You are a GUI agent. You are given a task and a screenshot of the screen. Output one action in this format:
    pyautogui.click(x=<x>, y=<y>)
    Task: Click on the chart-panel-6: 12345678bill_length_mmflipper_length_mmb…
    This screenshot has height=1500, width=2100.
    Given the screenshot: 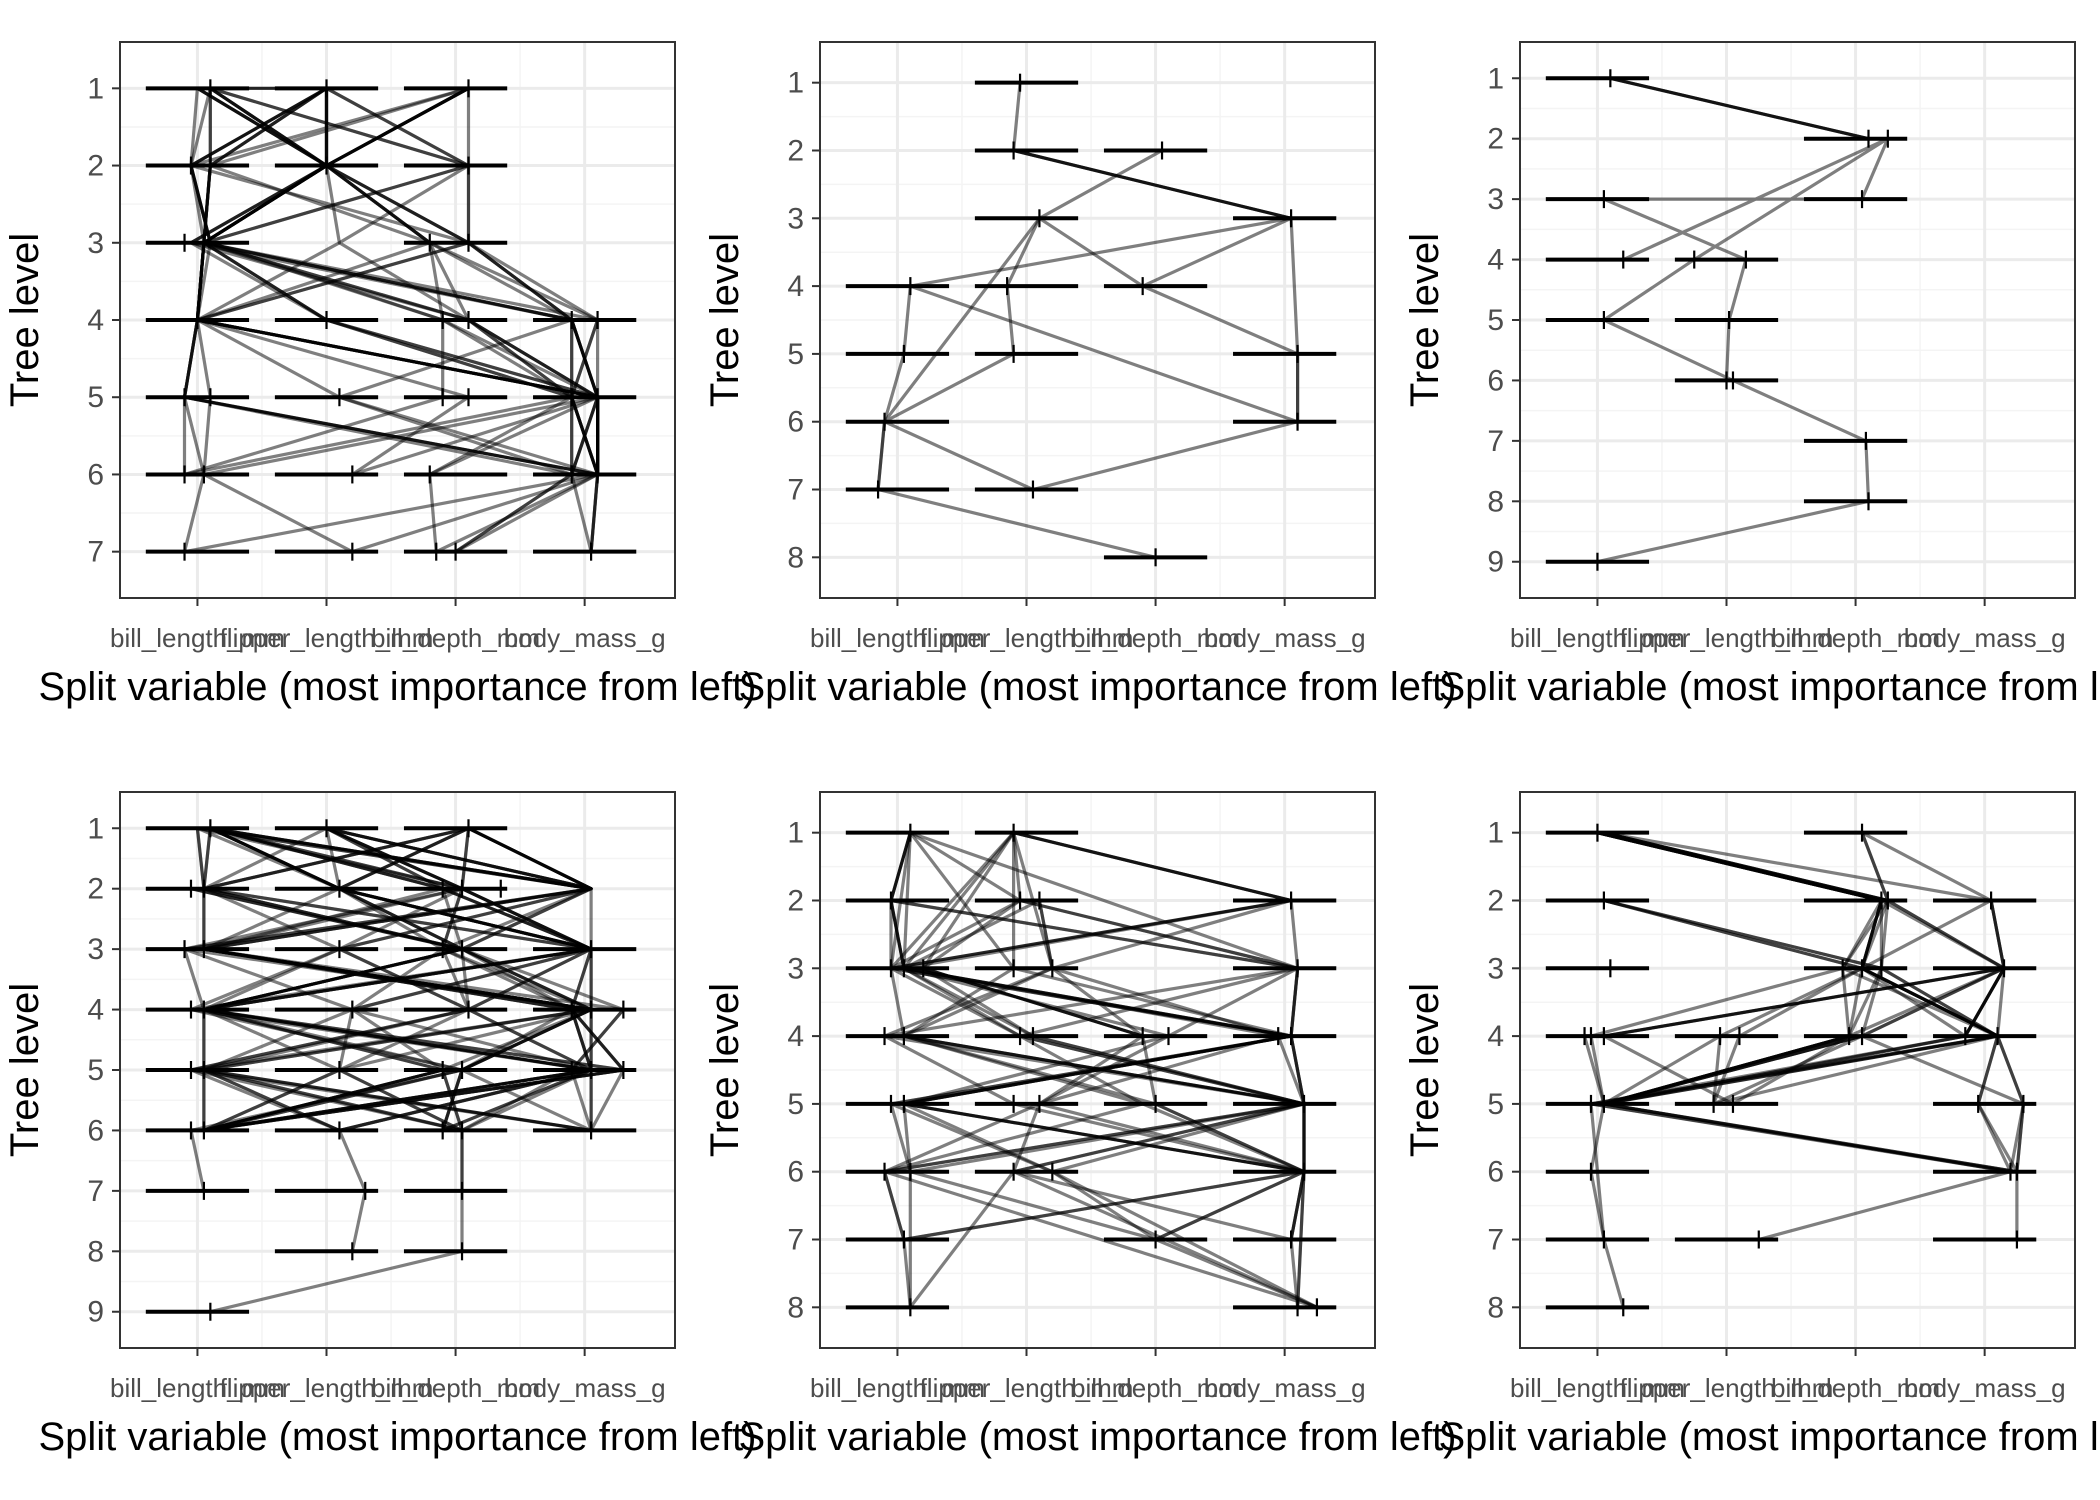 What is the action you would take?
    pyautogui.click(x=1751, y=1125)
    